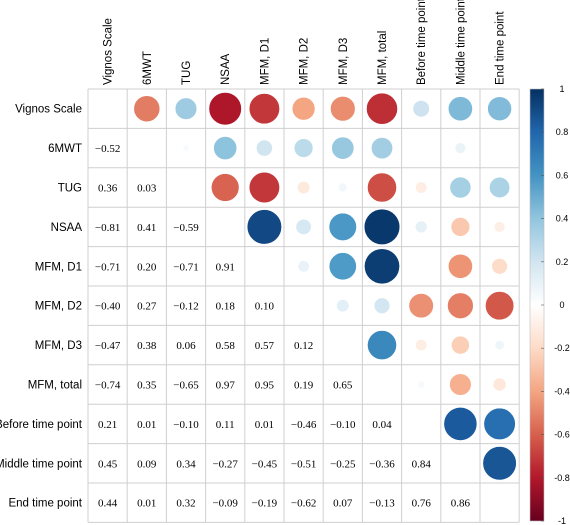  I want to click on correlation-value: 0.76, so click(422, 504).